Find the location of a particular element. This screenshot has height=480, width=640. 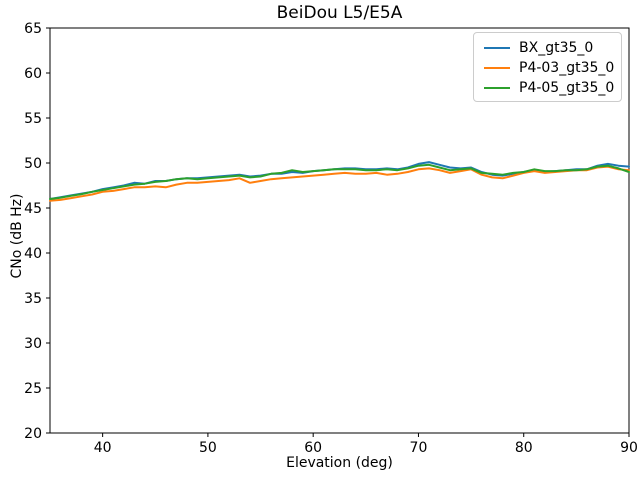

x-tick-label: 60 is located at coordinates (313, 448).